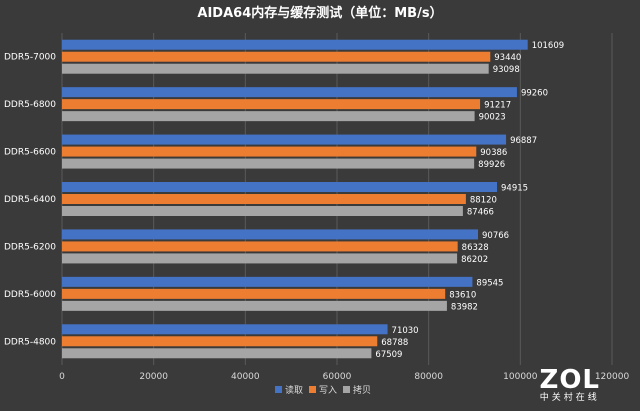 This screenshot has height=411, width=640. What do you see at coordinates (492, 118) in the screenshot?
I see `data-label: 90023` at bounding box center [492, 118].